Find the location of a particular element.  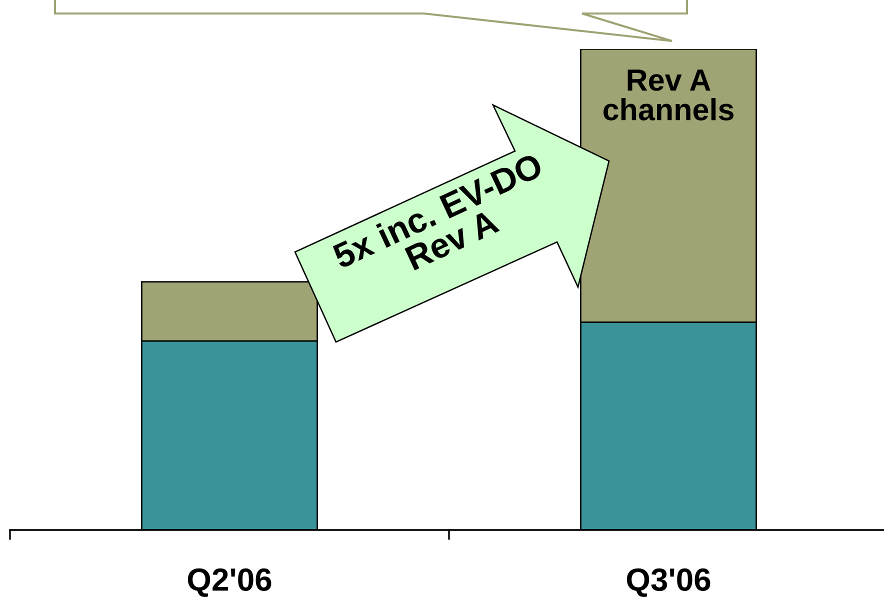

series-label: Rev A channels is located at coordinates (668, 95).